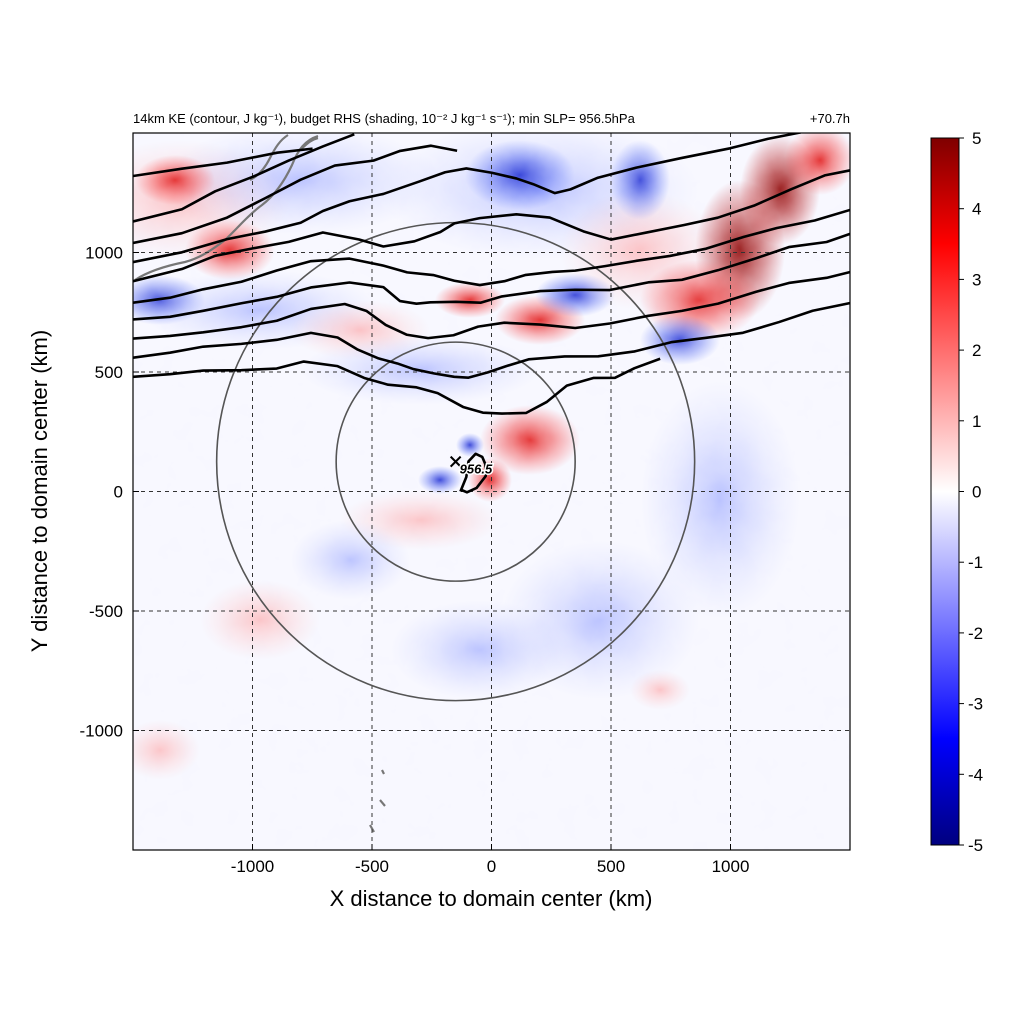  What do you see at coordinates (971, 492) in the screenshot?
I see `colorbar-ticks: 5 4 3 2 1 0 -1 -2 -3 -4 -5` at bounding box center [971, 492].